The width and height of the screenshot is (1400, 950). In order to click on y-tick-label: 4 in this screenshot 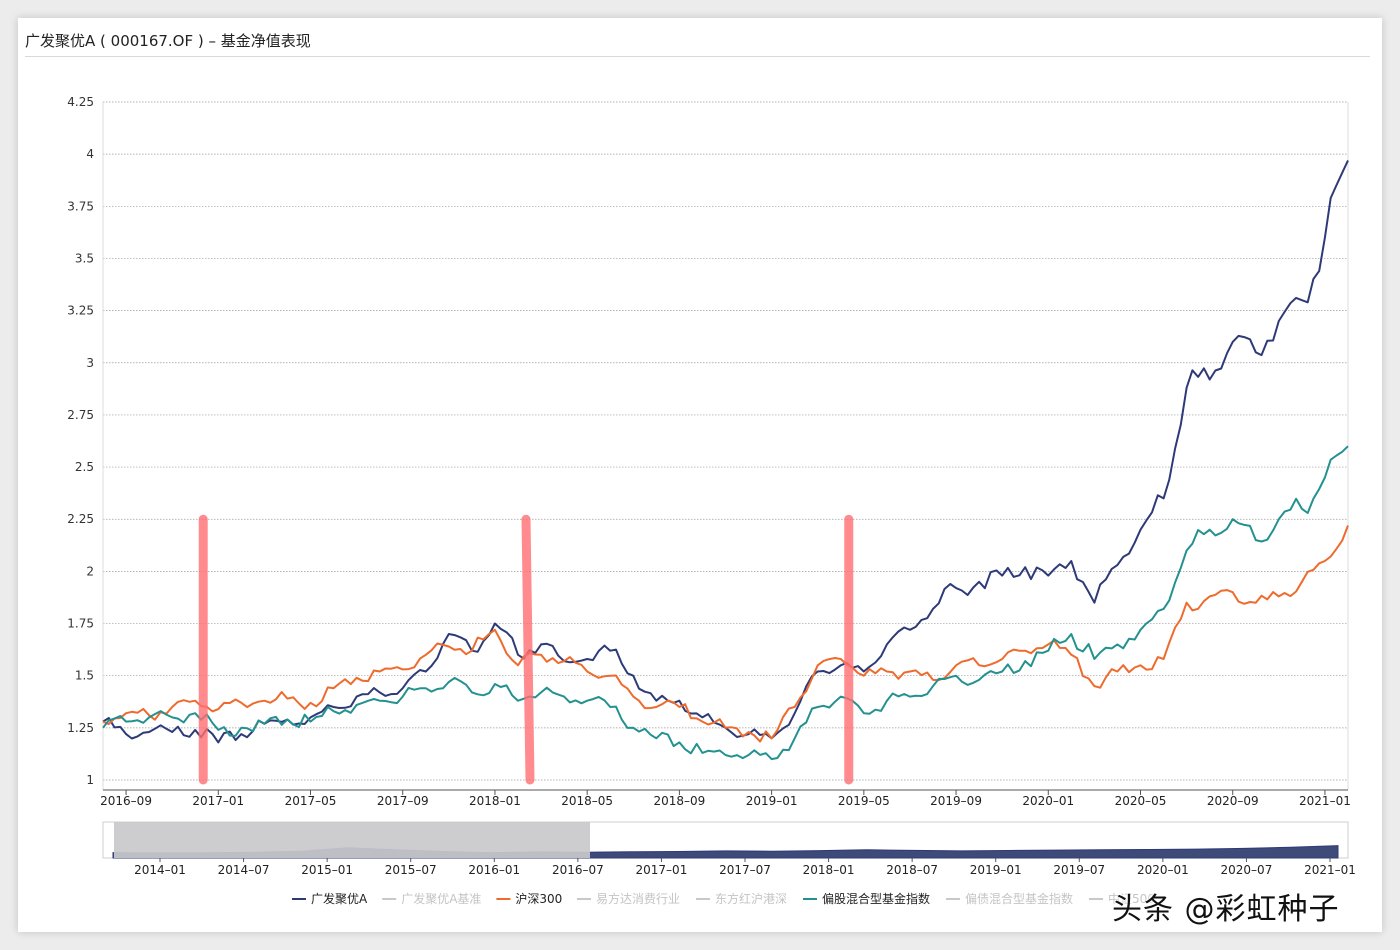, I will do `click(90, 154)`.